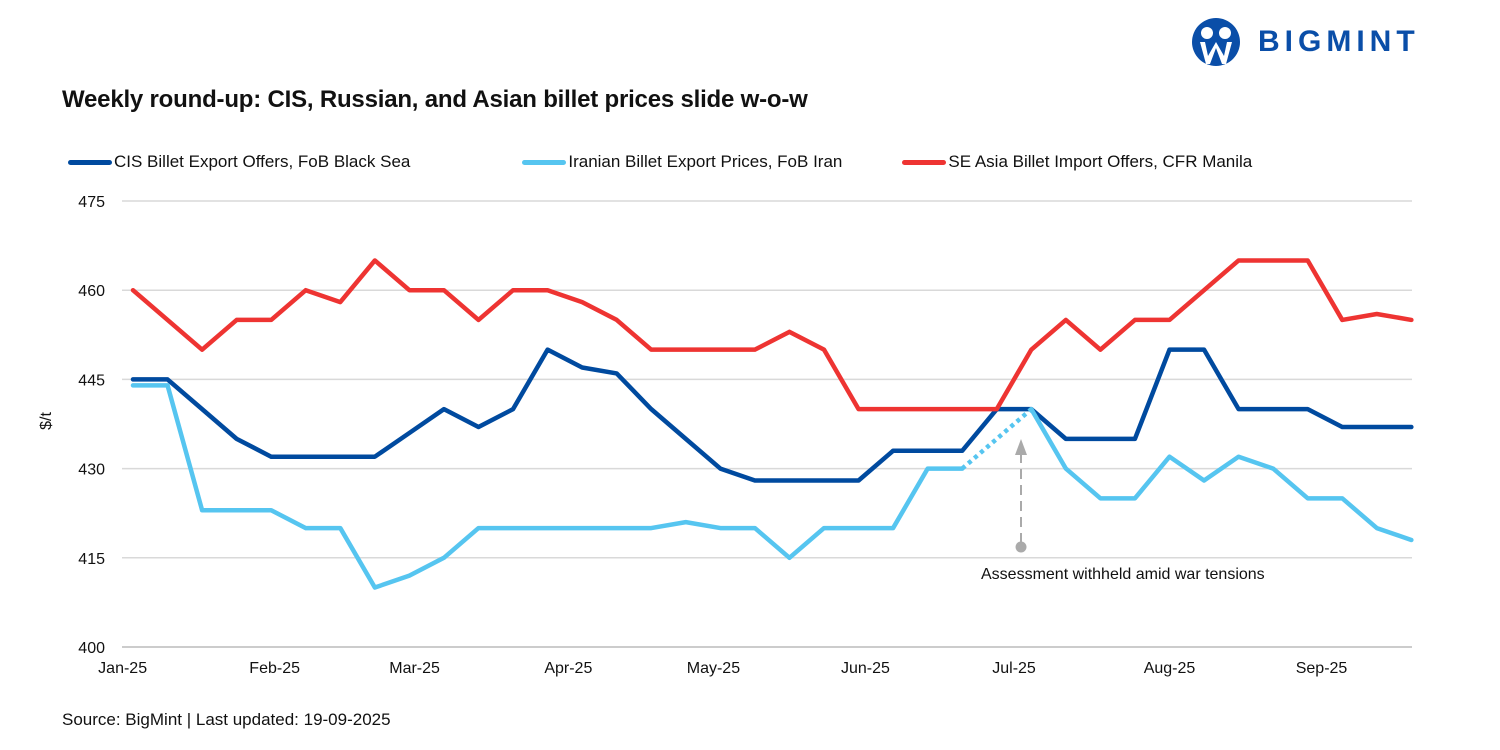 This screenshot has height=750, width=1500. Describe the element at coordinates (274, 668) in the screenshot. I see `x-tick-label: Feb-25` at that location.